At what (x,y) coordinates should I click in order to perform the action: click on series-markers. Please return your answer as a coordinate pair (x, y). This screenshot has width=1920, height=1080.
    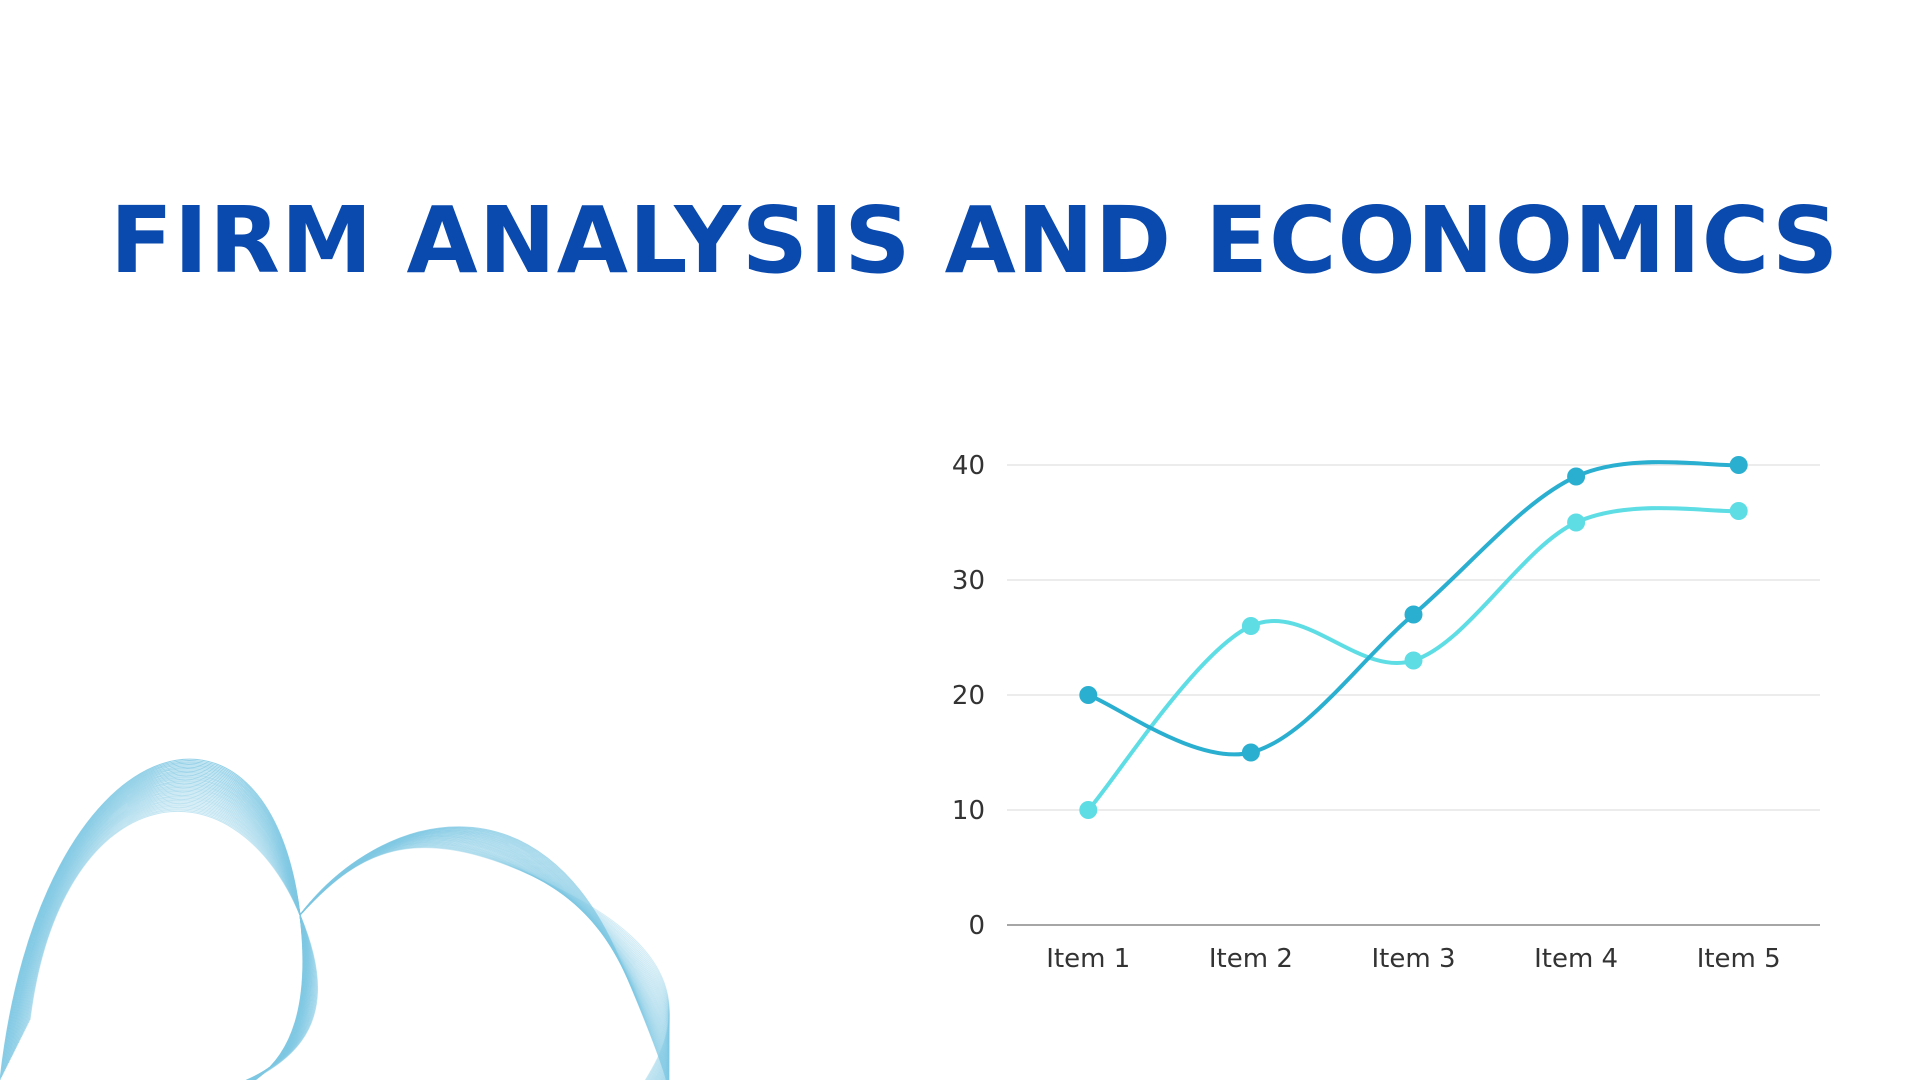
    Looking at the image, I should click on (1413, 637).